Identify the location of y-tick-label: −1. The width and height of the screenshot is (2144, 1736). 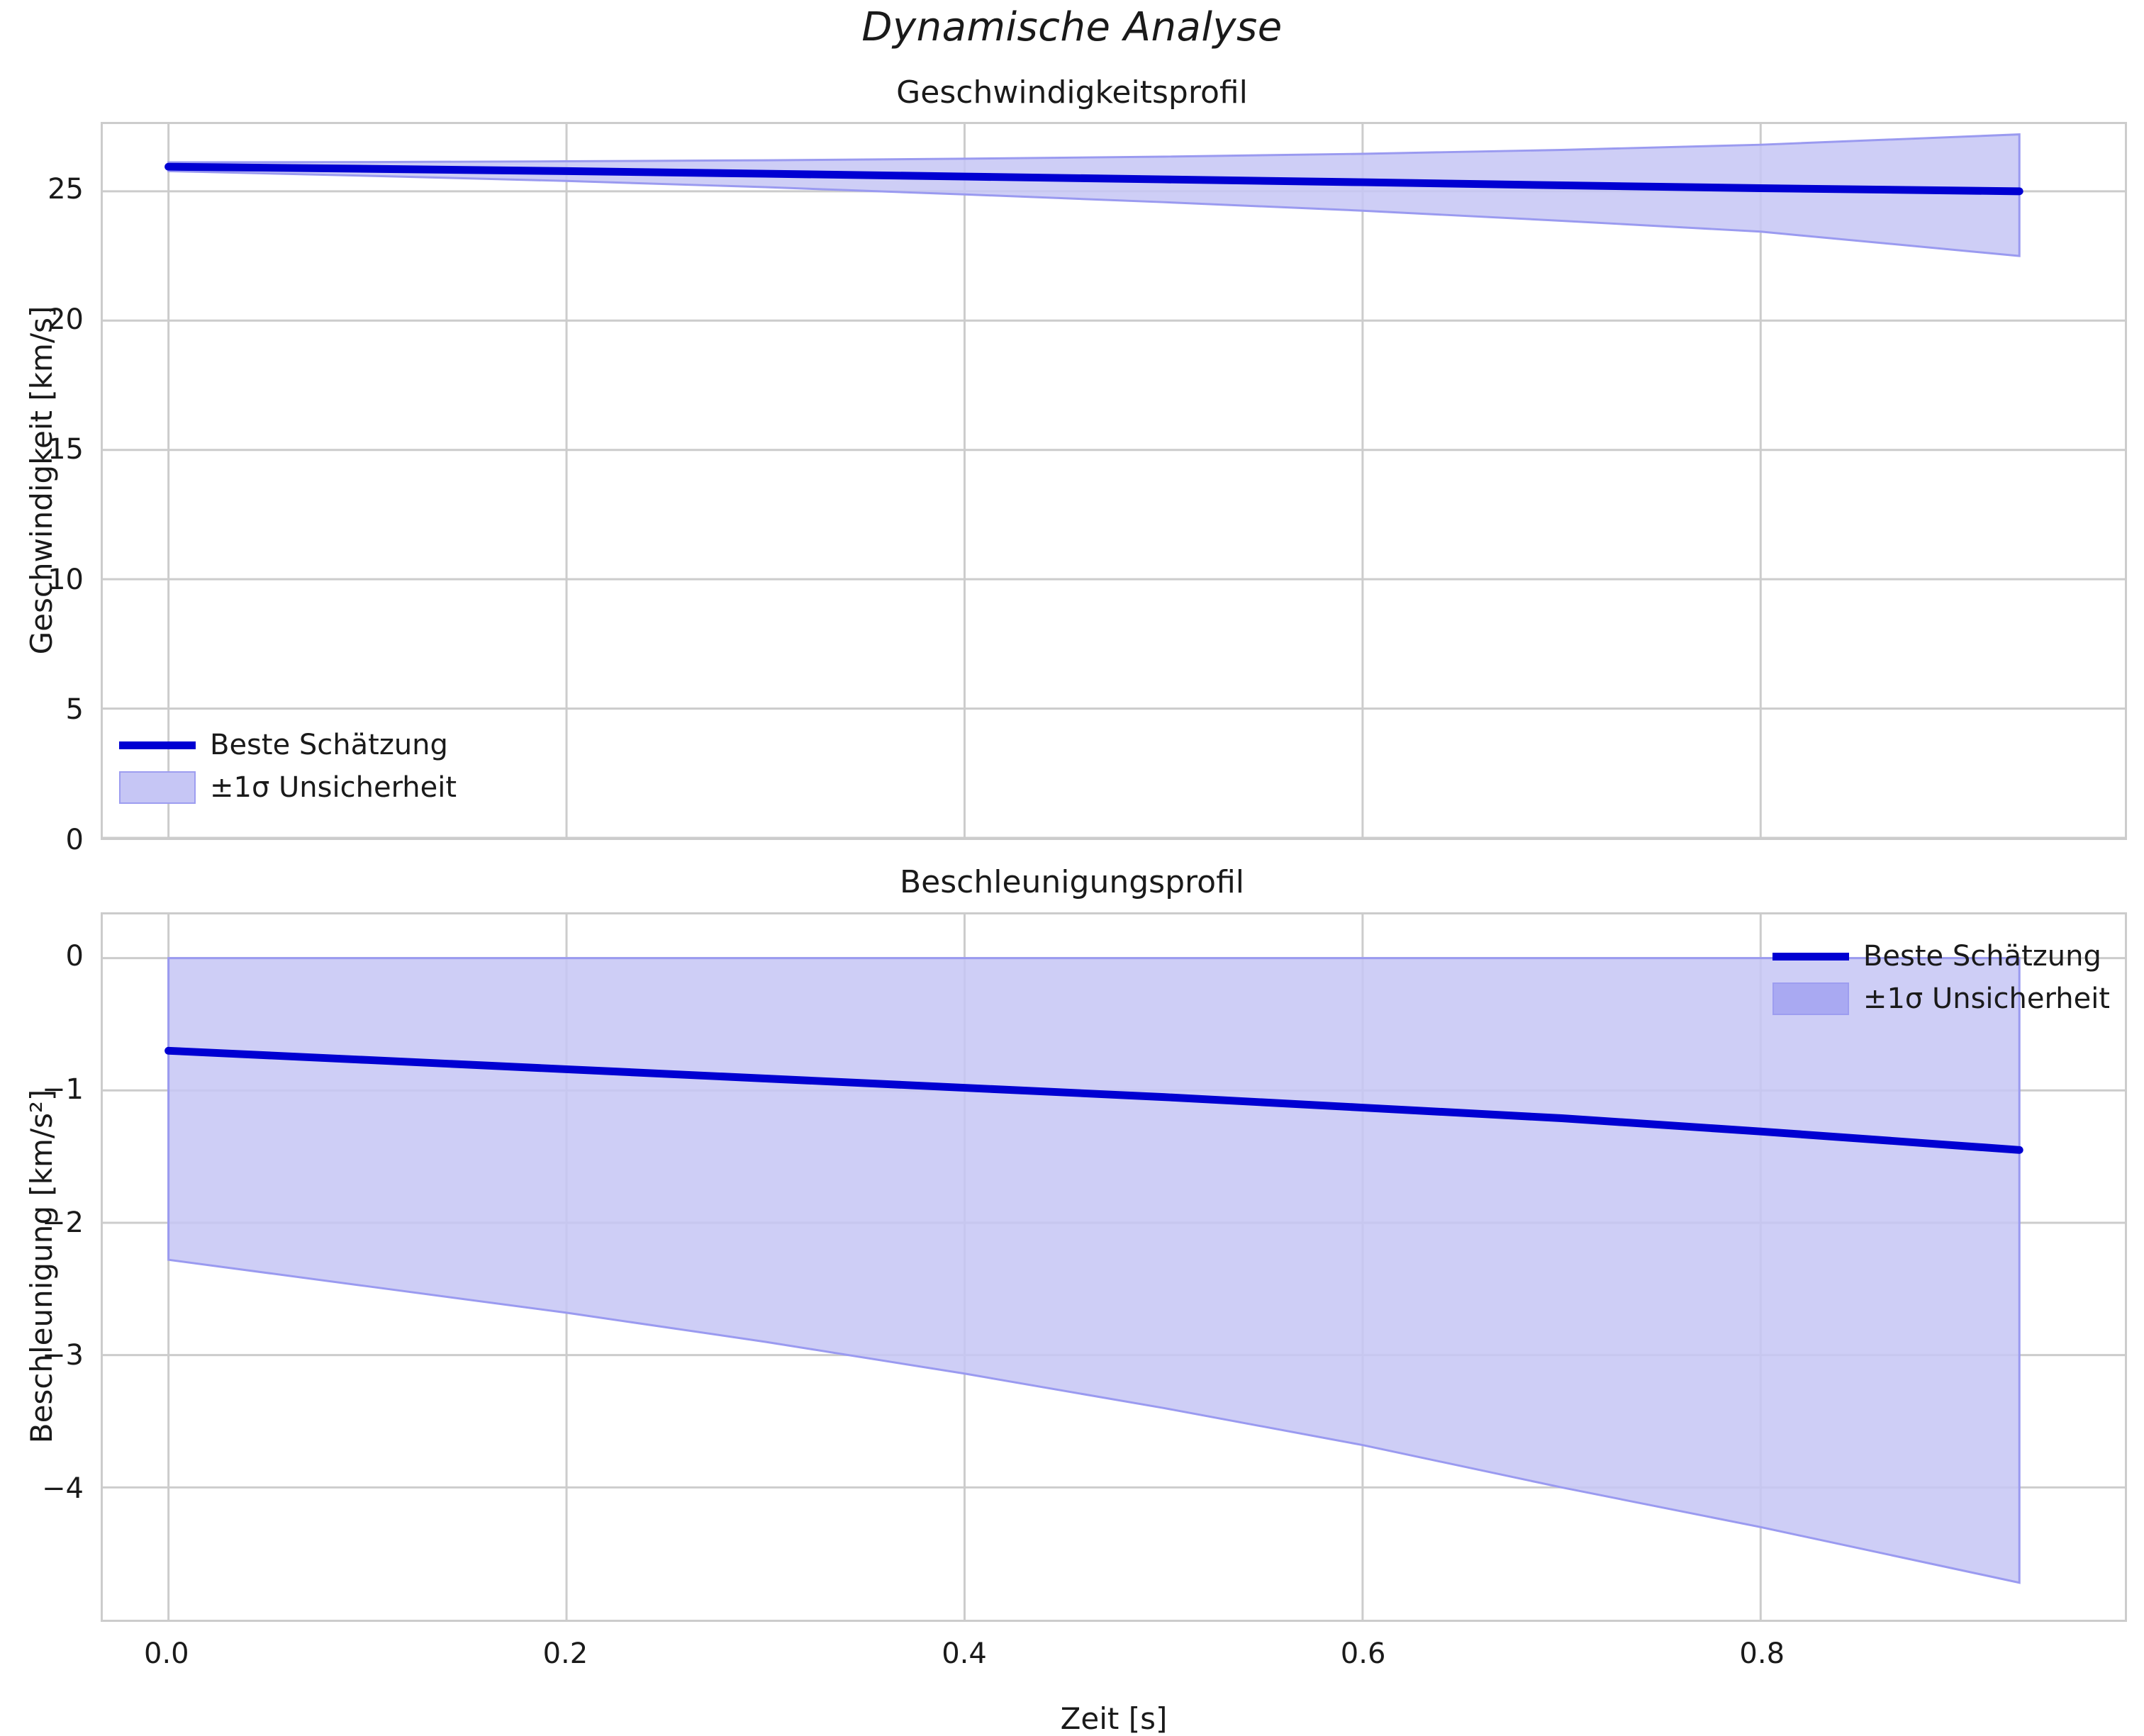
(63, 1090).